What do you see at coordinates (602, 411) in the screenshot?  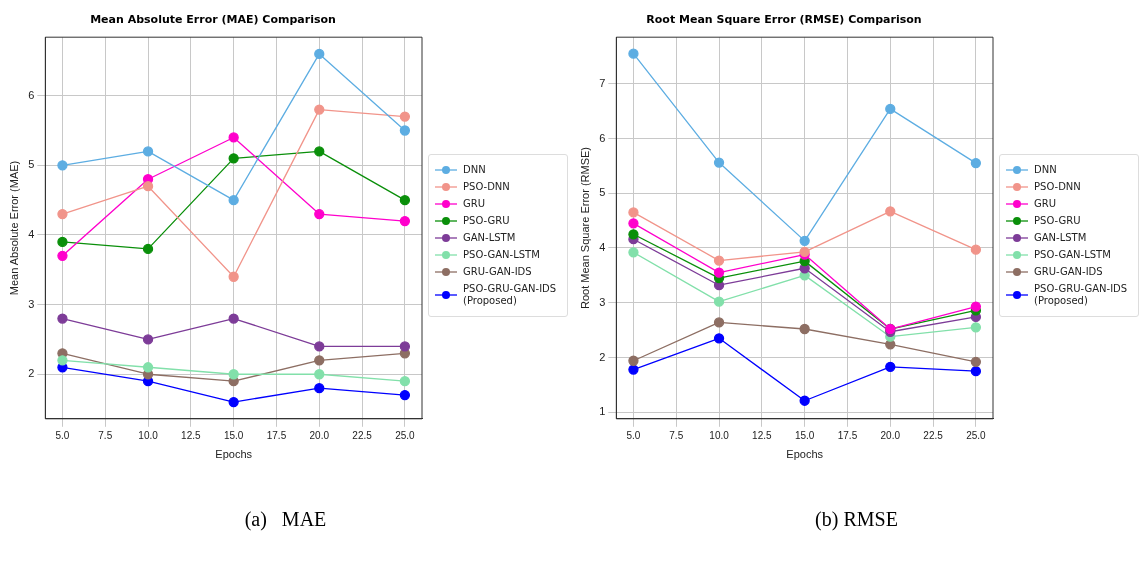 I see `y-tick-label: 1` at bounding box center [602, 411].